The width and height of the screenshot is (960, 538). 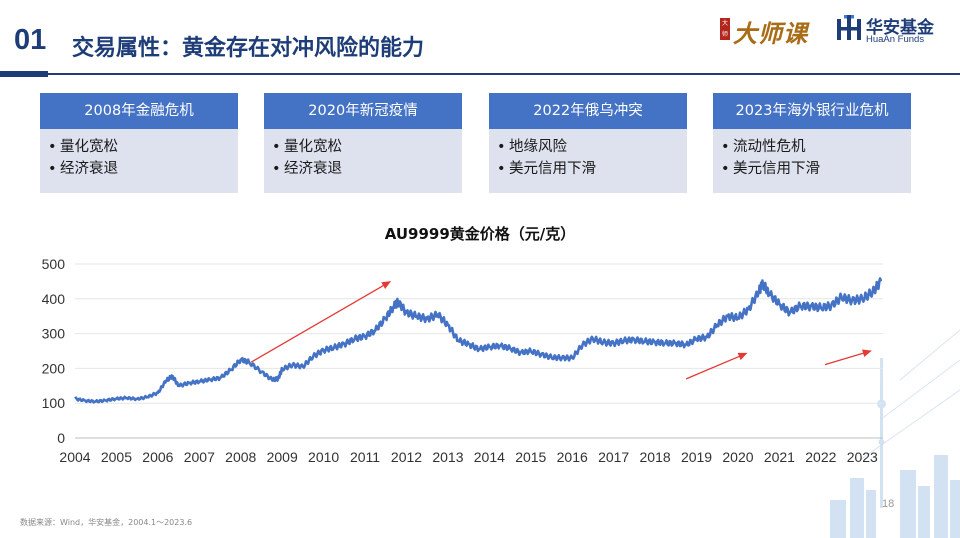 I want to click on huaan-logo-cn: 华安基金, so click(x=900, y=28).